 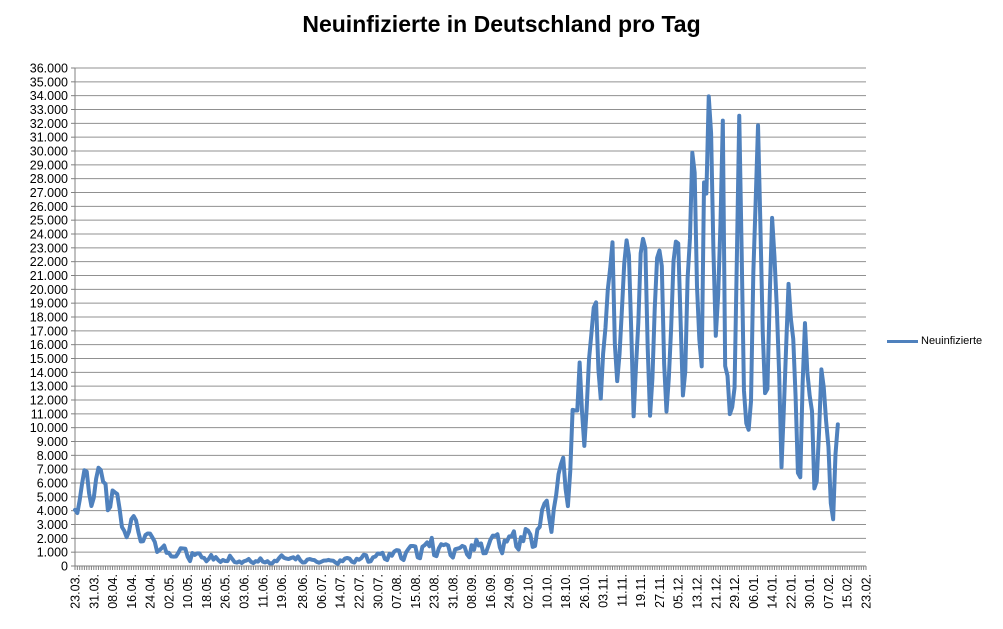 What do you see at coordinates (754, 591) in the screenshot?
I see `x-tick-label: 06.01.` at bounding box center [754, 591].